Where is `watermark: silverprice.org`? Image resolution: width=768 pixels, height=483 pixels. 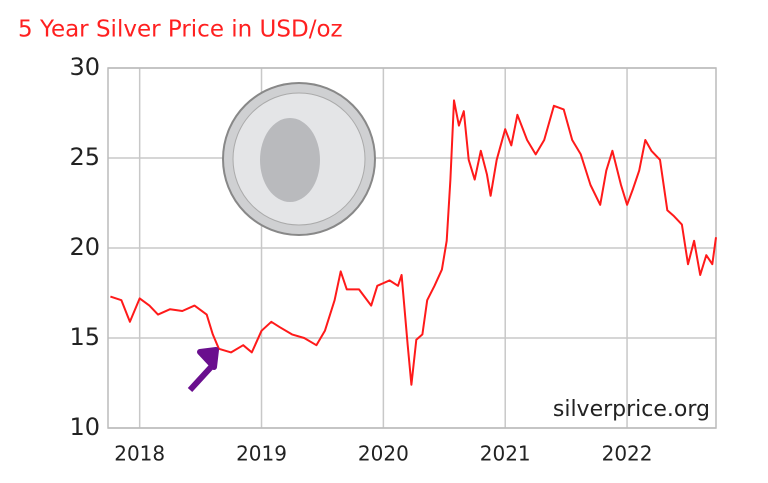 watermark: silverprice.org is located at coordinates (631, 409).